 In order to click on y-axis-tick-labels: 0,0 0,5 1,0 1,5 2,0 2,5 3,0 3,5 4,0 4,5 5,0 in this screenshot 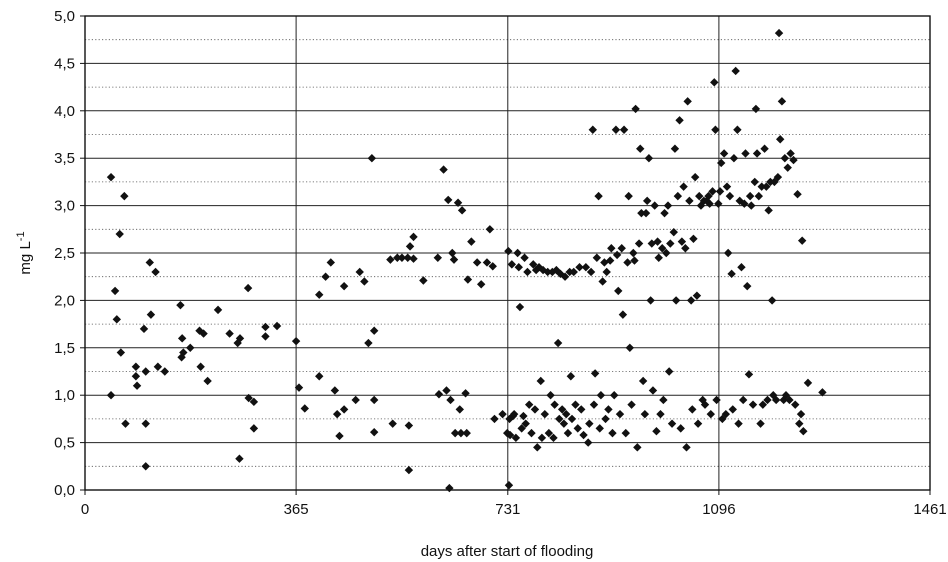, I will do `click(69, 253)`.